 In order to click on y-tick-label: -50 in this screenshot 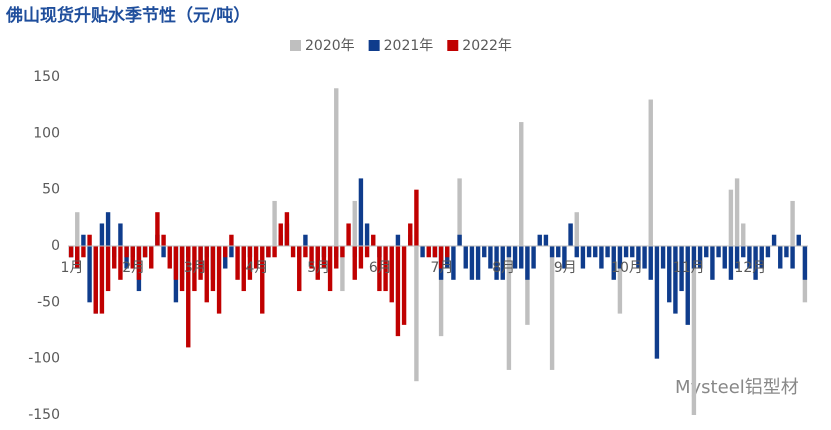, I will do `click(48, 302)`.